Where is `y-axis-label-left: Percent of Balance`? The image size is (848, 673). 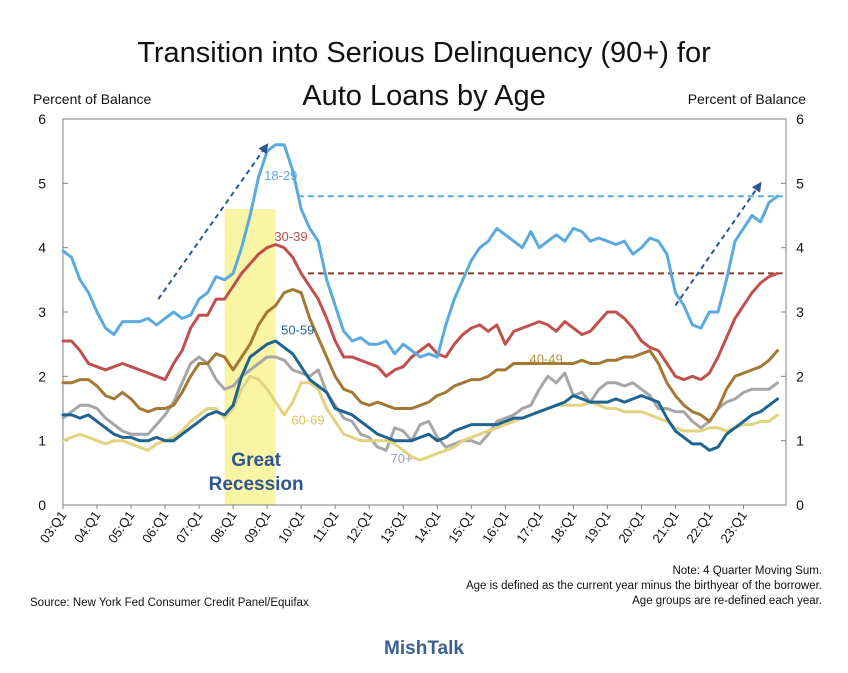
y-axis-label-left: Percent of Balance is located at coordinates (92, 99).